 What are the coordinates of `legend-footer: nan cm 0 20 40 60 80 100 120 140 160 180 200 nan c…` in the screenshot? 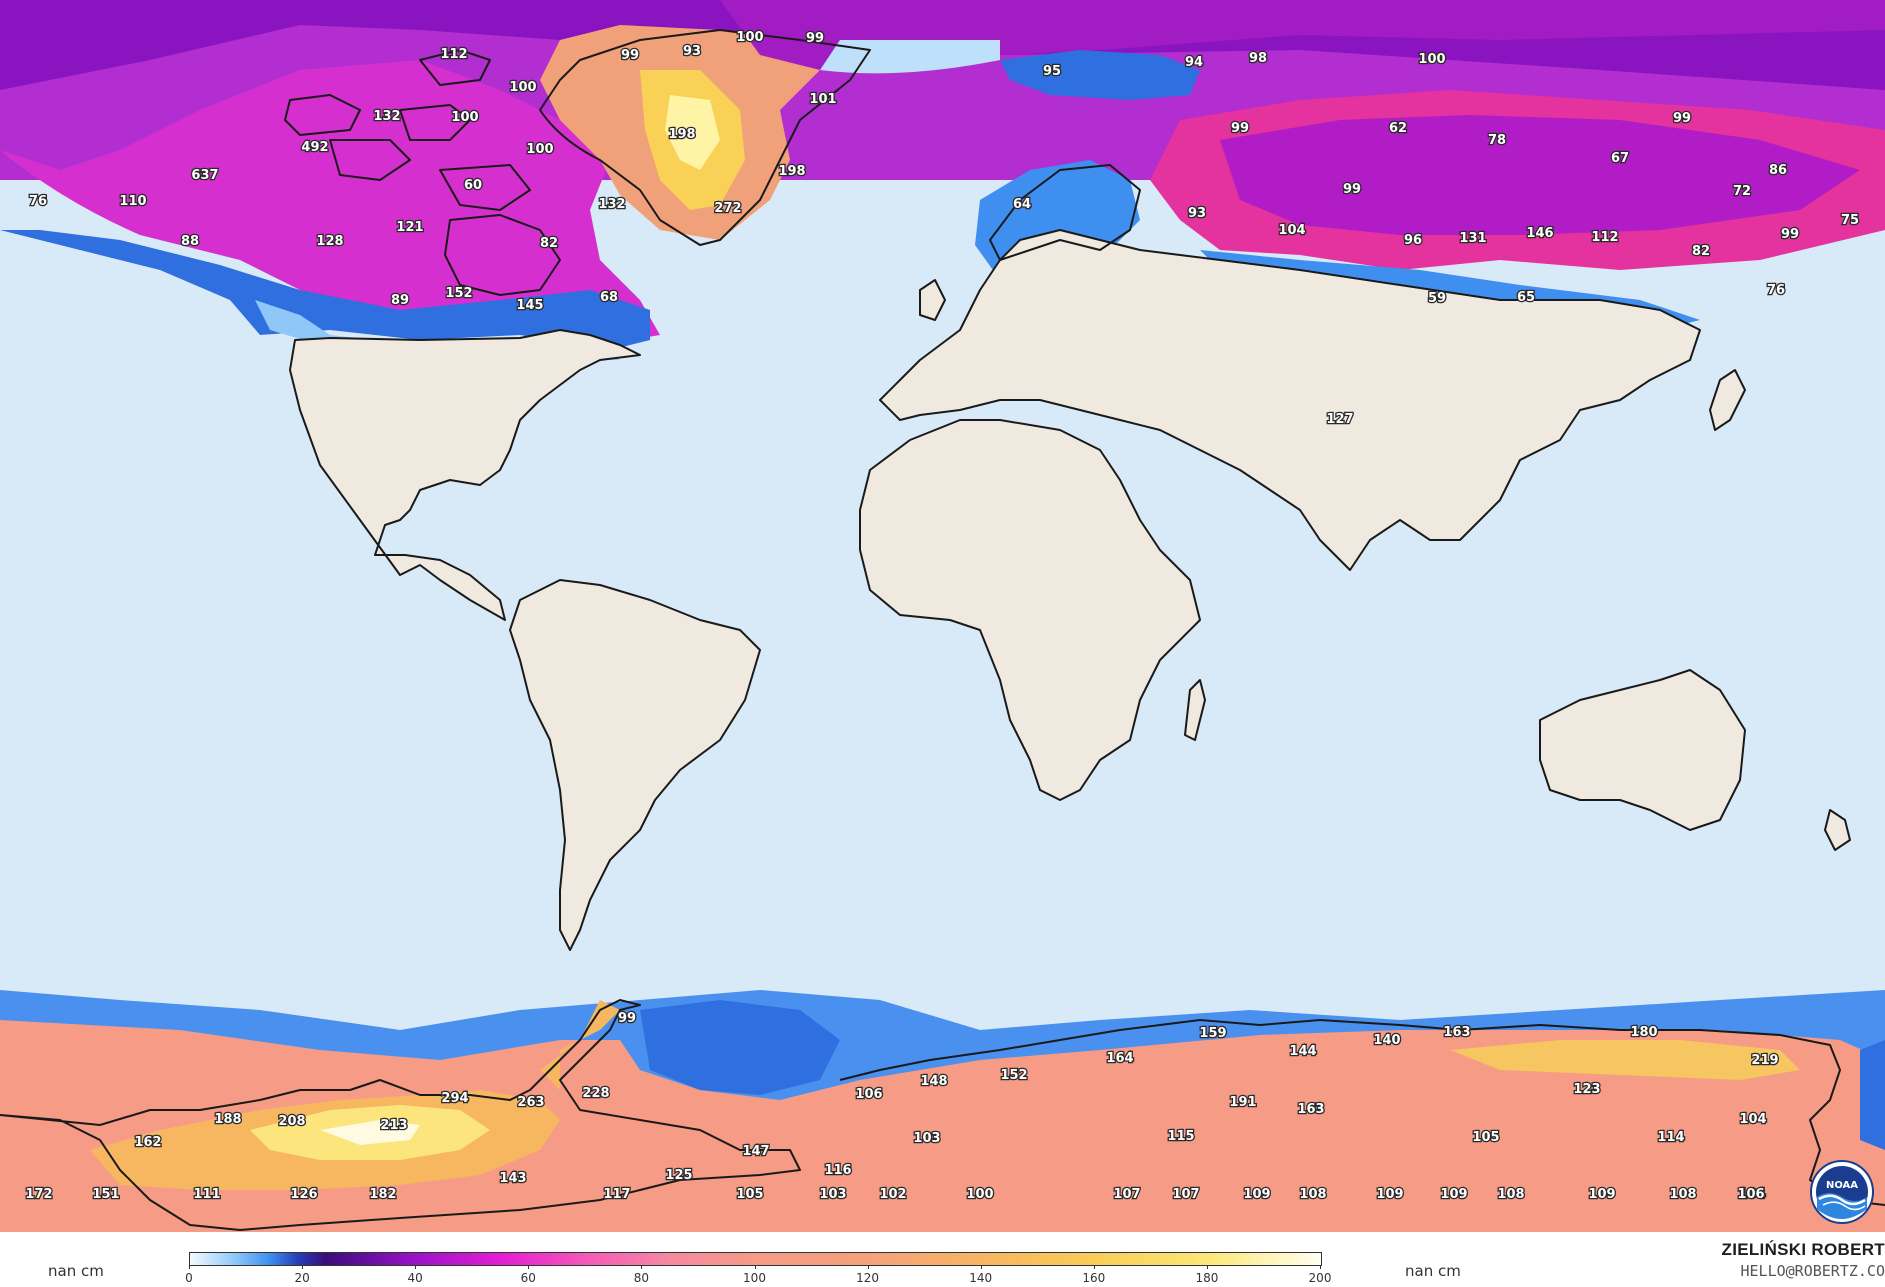 It's located at (942, 1259).